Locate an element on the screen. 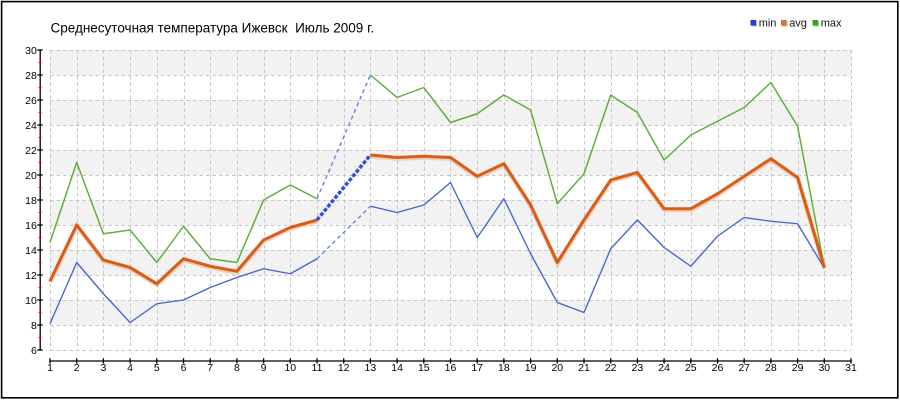 Image resolution: width=900 pixels, height=405 pixels. svg-text: 2 is located at coordinates (77, 368).